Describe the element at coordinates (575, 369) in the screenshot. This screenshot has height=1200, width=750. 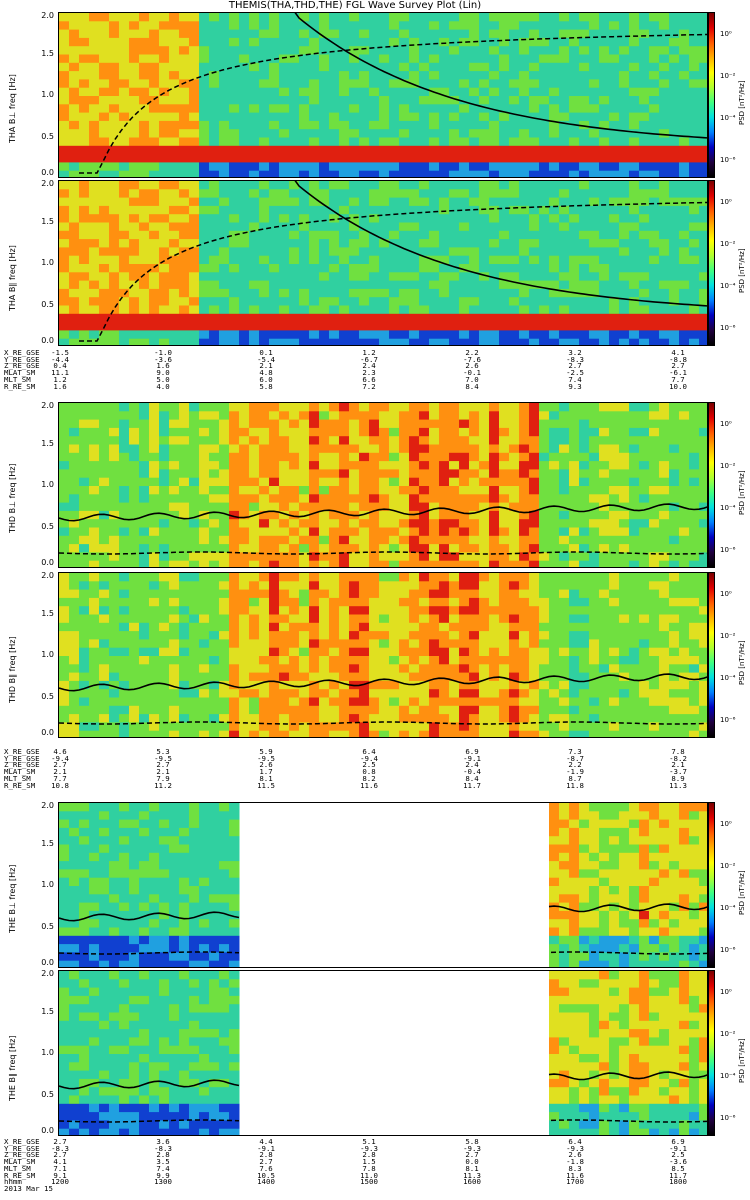
I see `ephemeris-column: 3.2 -8.3 2.7 -2.5 7.4 9.3` at that location.